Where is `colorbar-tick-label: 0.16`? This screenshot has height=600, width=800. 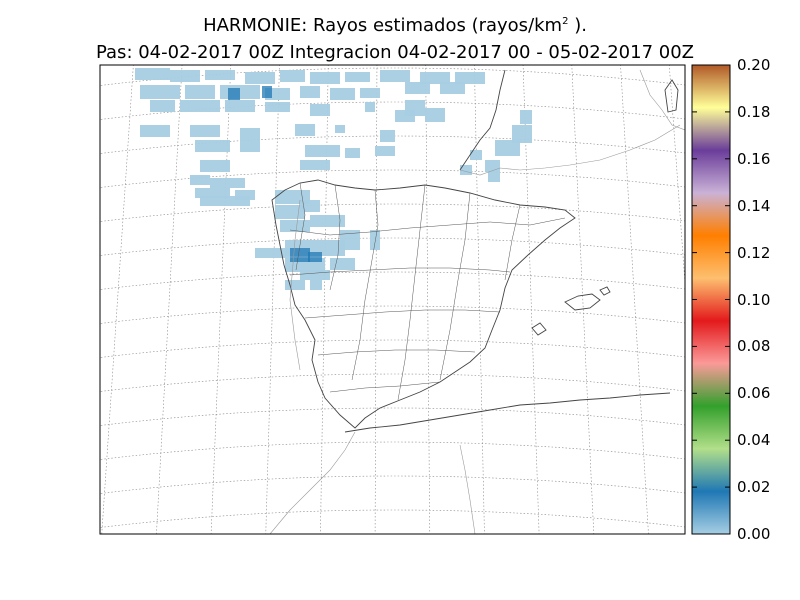 colorbar-tick-label: 0.16 is located at coordinates (754, 158).